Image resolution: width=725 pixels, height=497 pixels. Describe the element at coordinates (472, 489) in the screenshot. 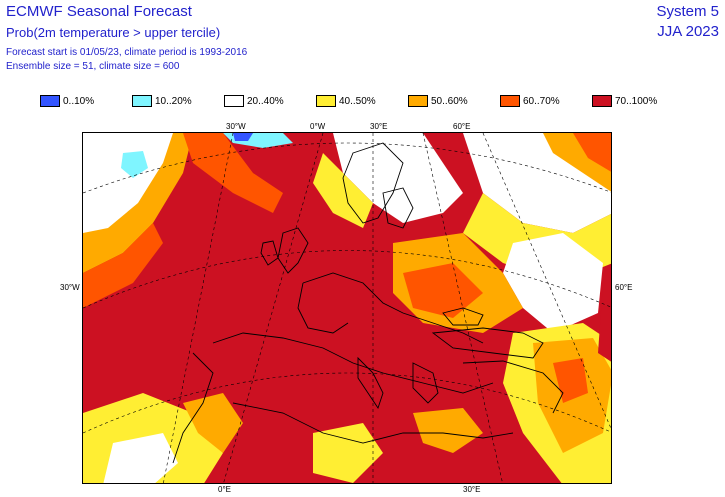

I see `lon-tick-bottom: 30°E` at that location.